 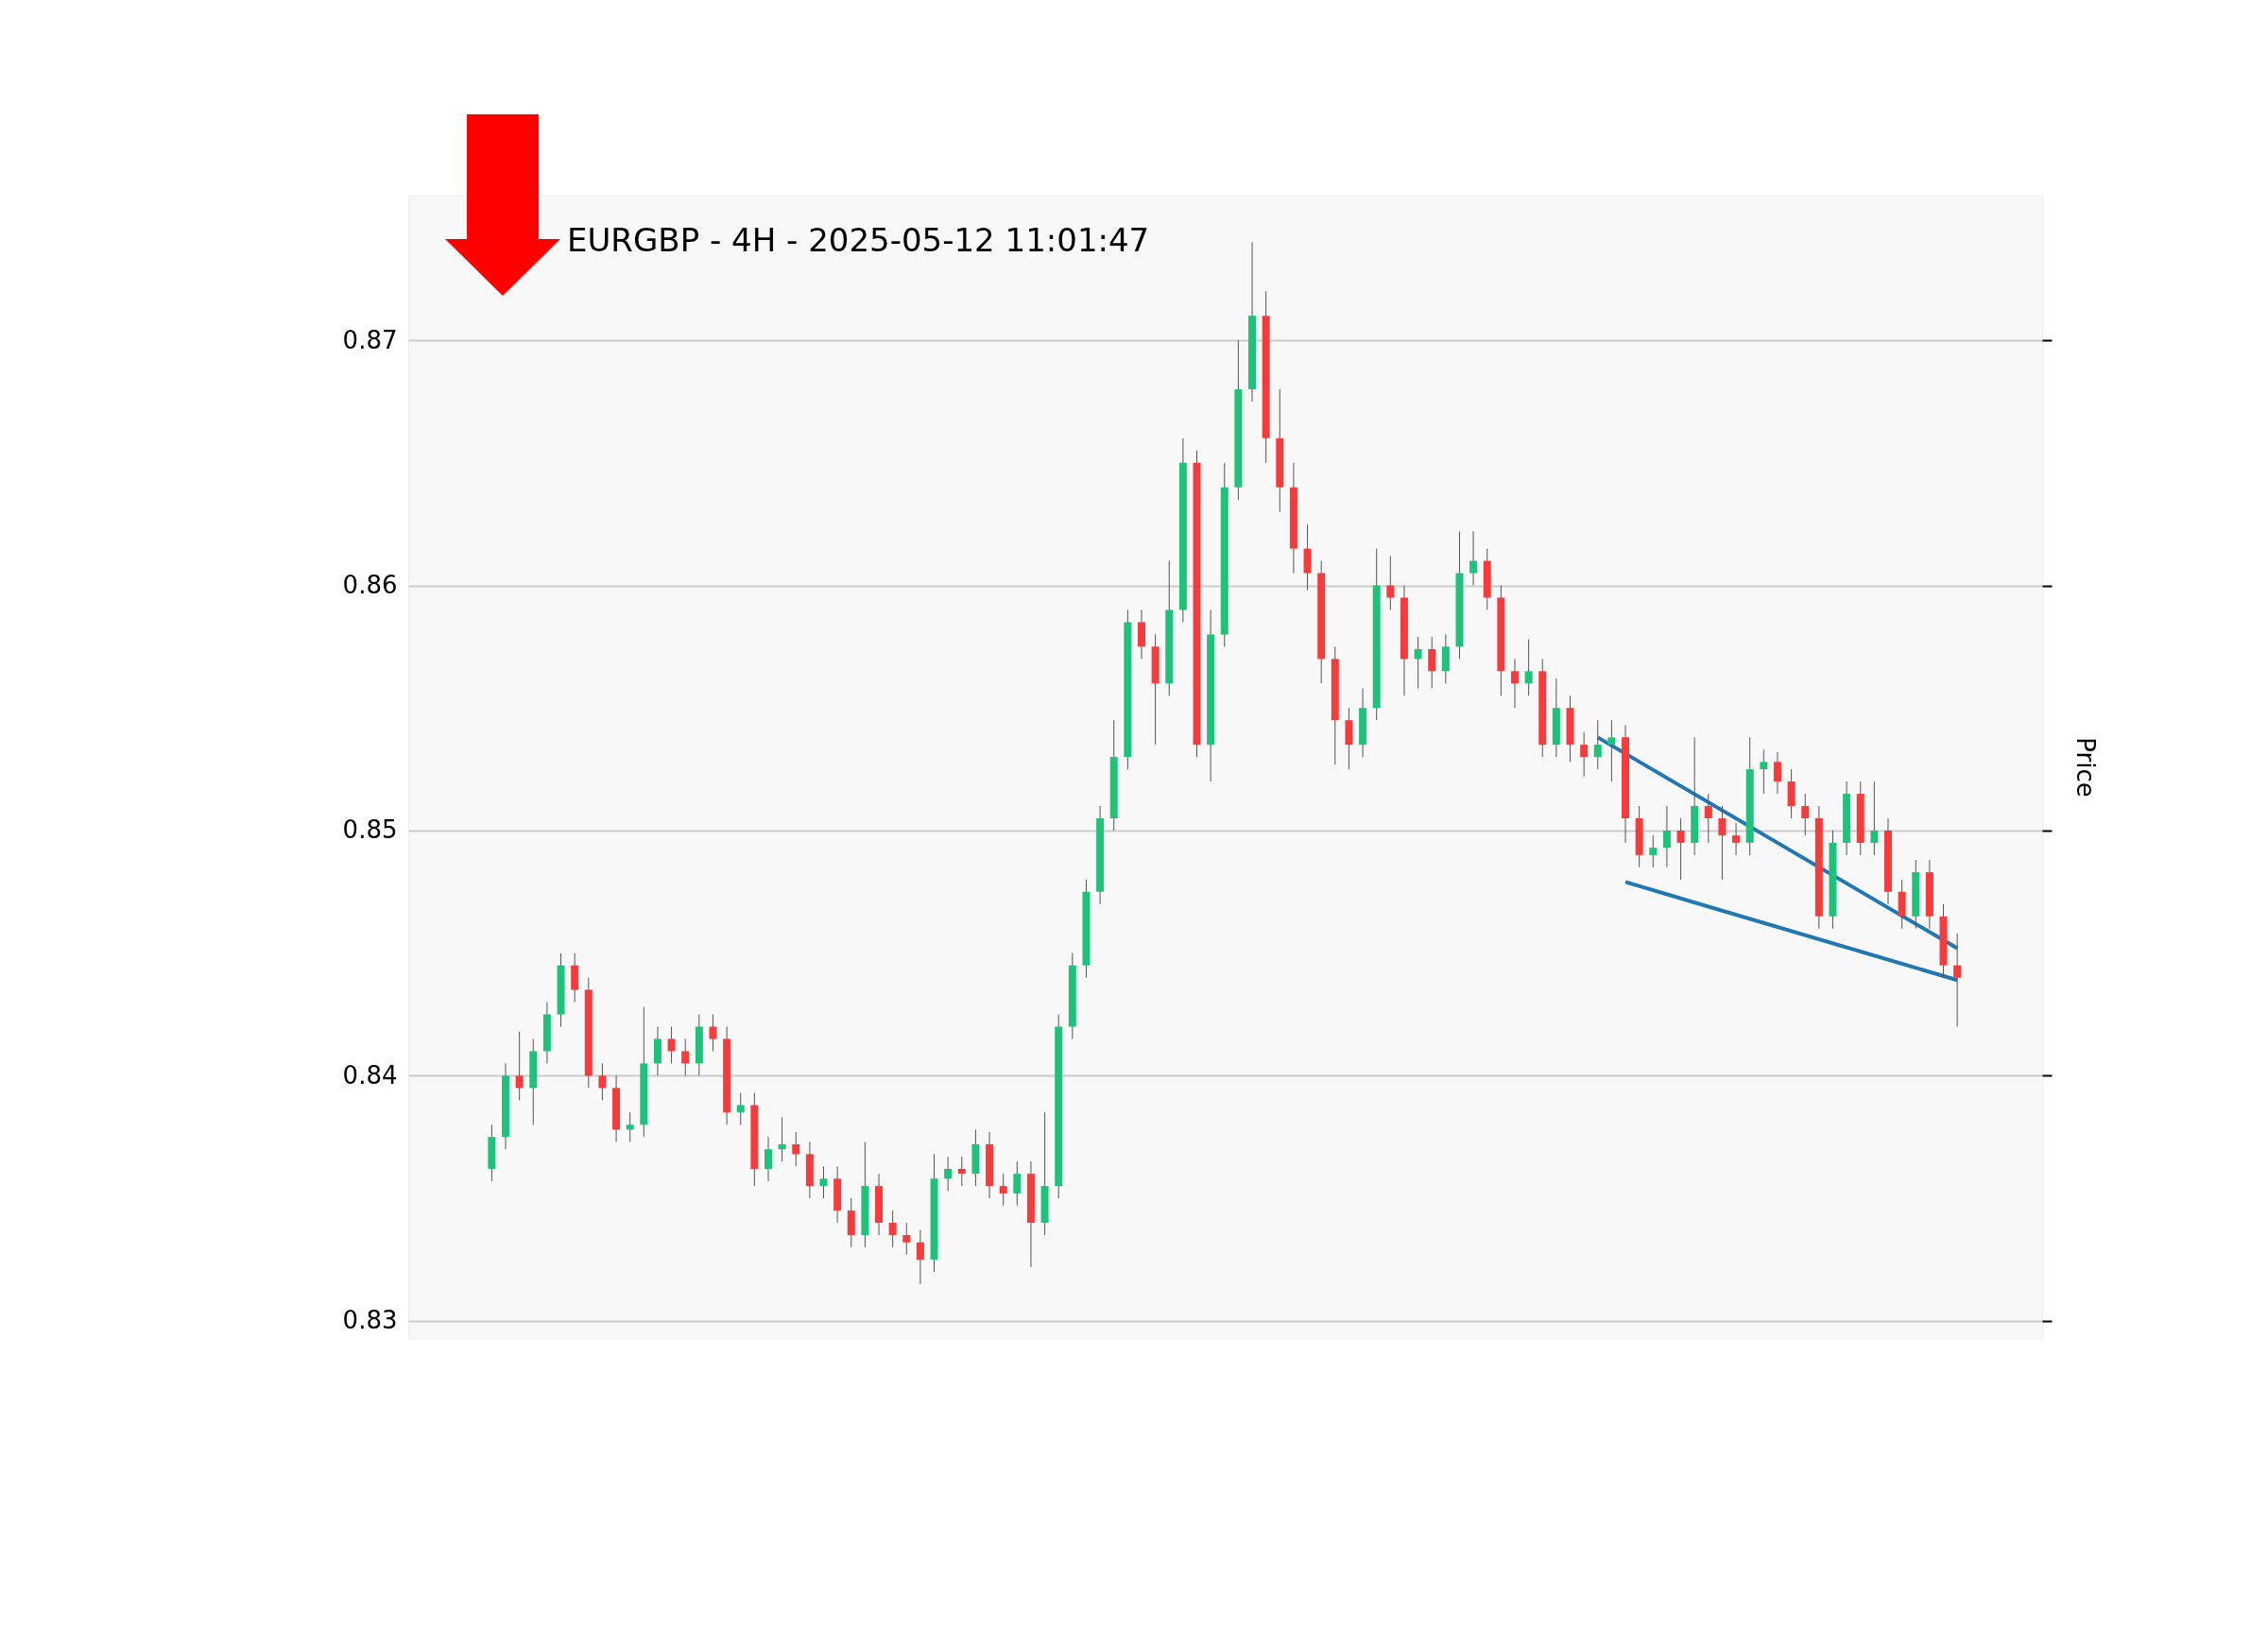 What do you see at coordinates (370, 1075) in the screenshot?
I see `y-tick-label: 0.84` at bounding box center [370, 1075].